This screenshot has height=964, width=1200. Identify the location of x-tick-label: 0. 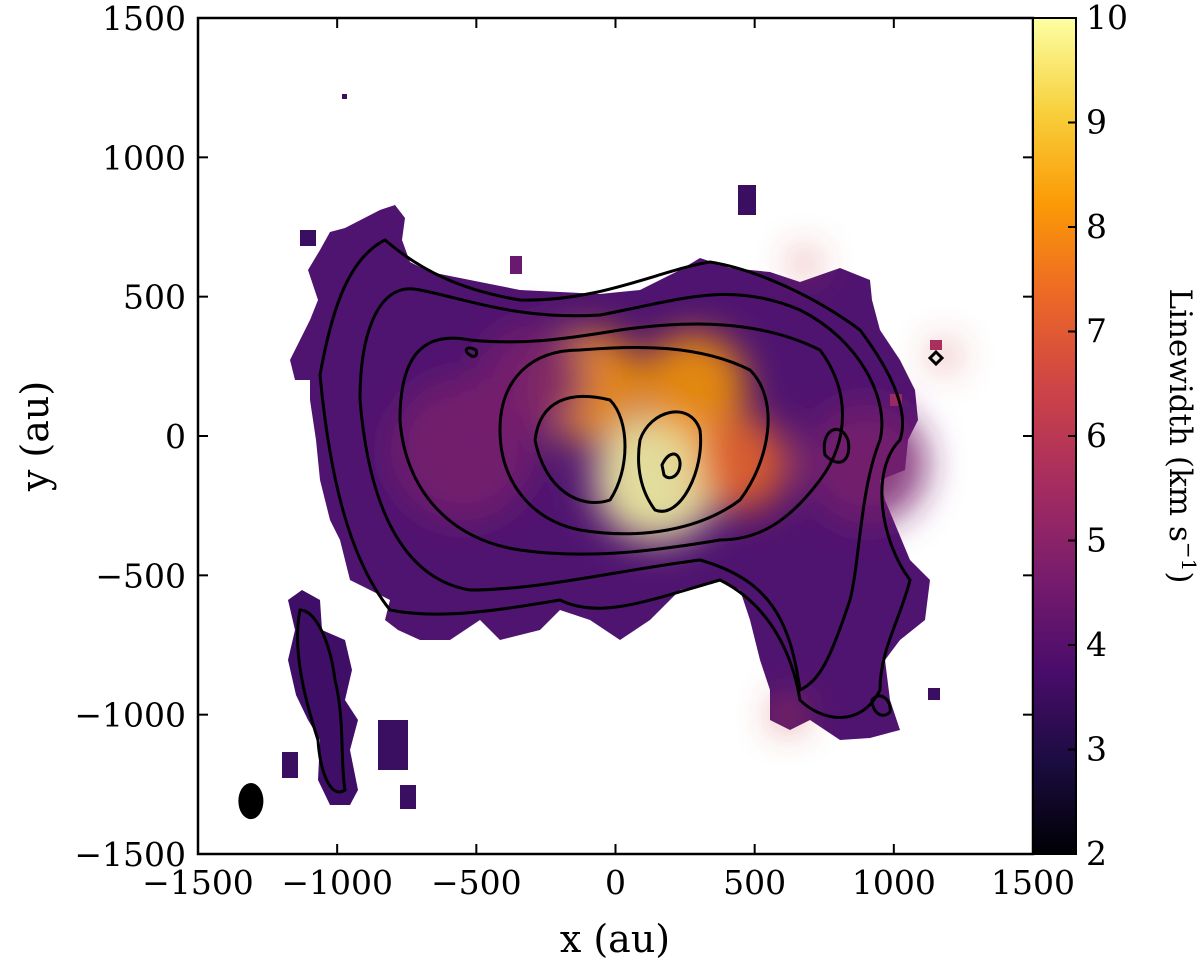
(615, 882).